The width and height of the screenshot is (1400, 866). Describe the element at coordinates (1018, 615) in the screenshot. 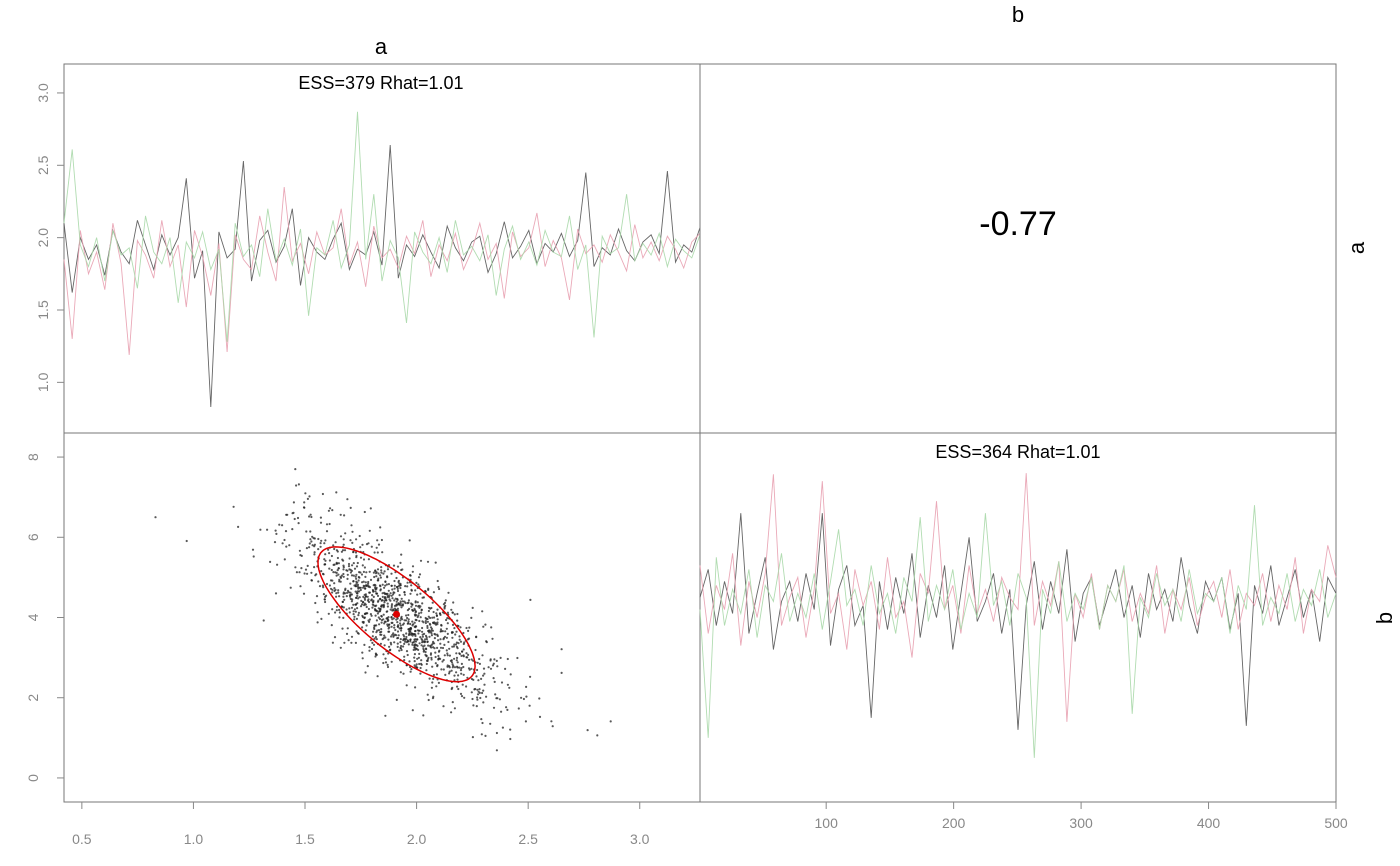

I see `trace-lines` at that location.